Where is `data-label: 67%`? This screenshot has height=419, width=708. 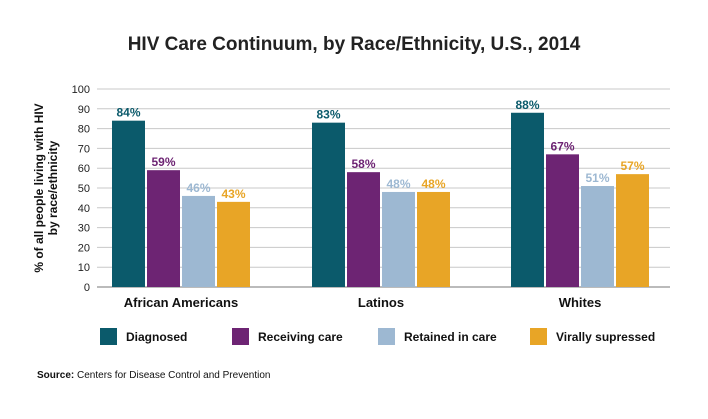
data-label: 67% is located at coordinates (562, 146).